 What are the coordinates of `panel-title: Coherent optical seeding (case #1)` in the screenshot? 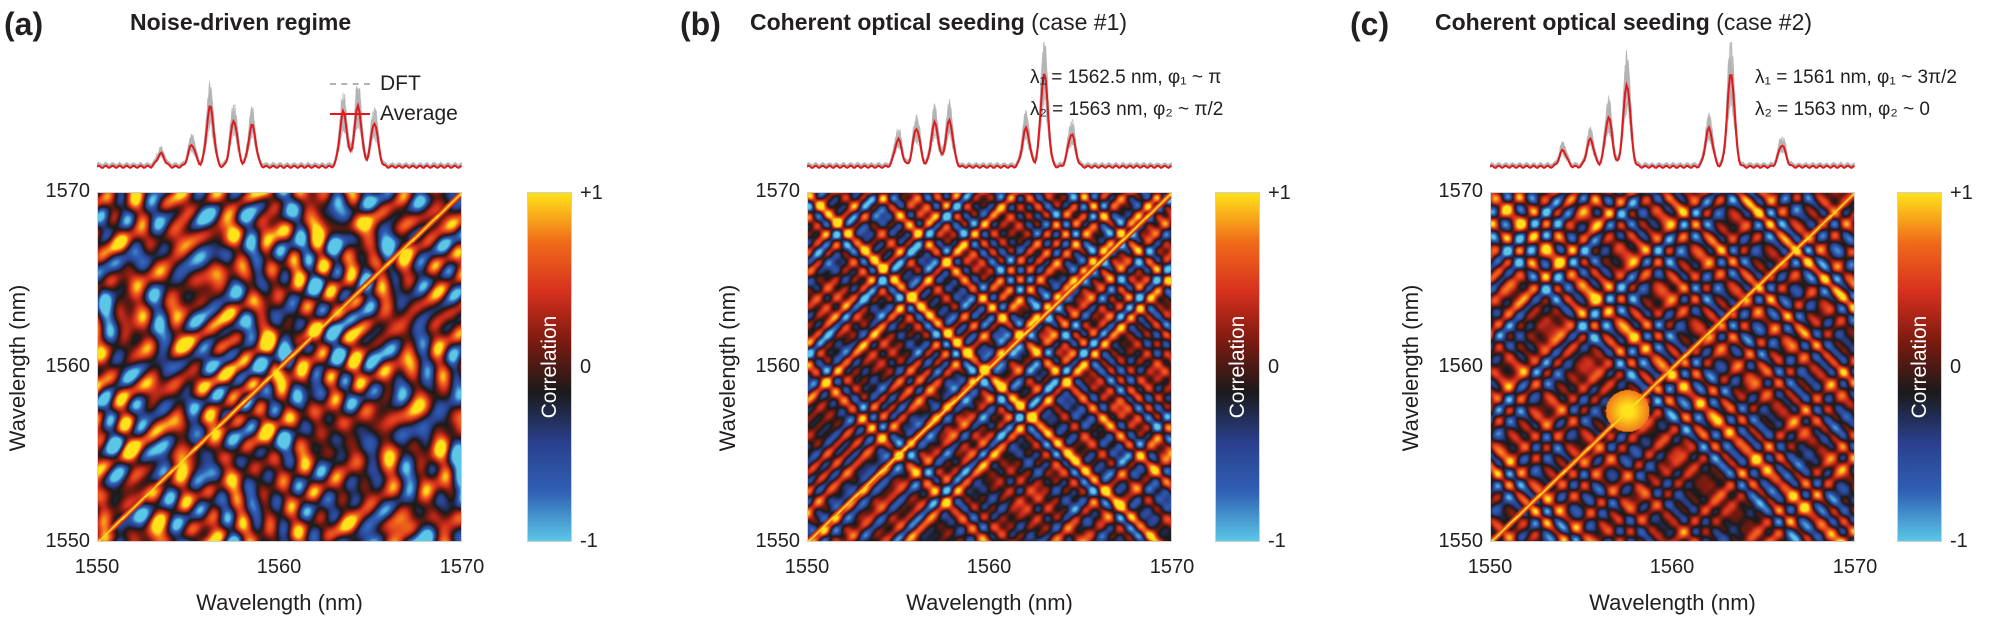 It's located at (938, 22).